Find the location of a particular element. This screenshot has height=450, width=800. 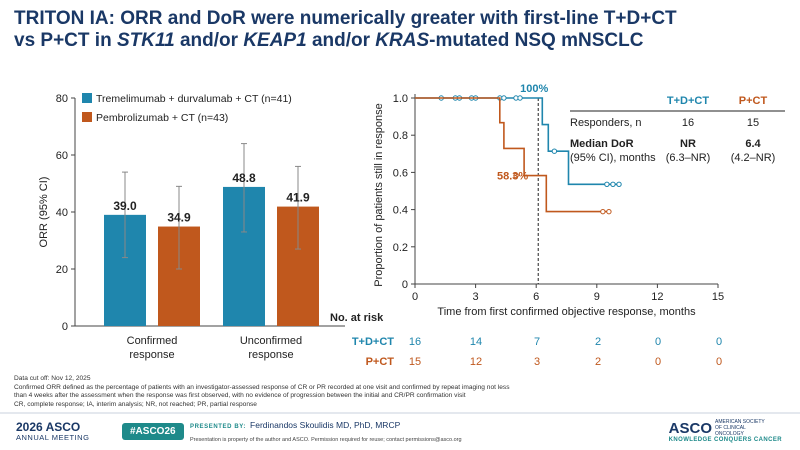

km-y-axis-label: Proportion of patients still in response is located at coordinates (379, 194).